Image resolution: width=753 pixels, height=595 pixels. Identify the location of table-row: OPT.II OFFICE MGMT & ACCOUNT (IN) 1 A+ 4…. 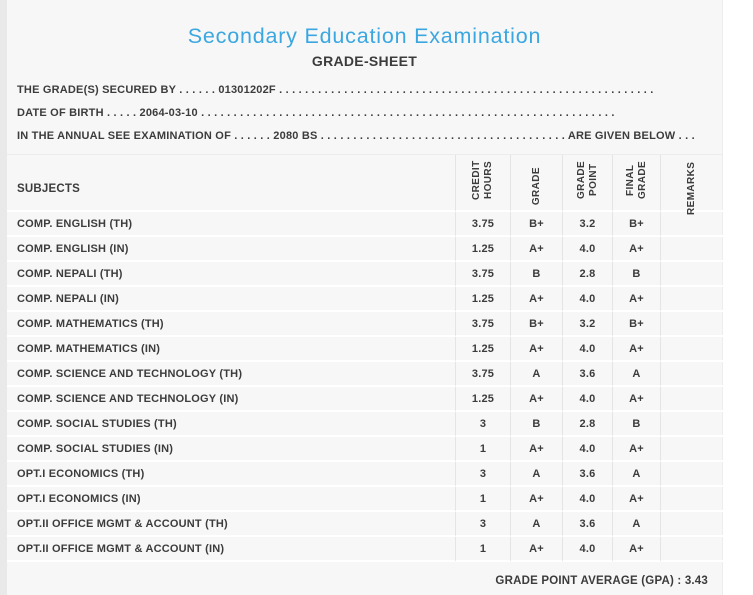
(365, 549).